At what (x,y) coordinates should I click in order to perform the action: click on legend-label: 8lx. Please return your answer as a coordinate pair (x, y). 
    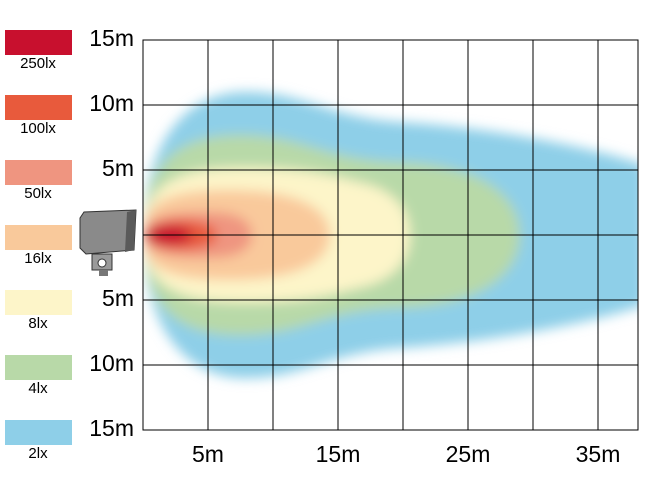
    Looking at the image, I should click on (38, 323).